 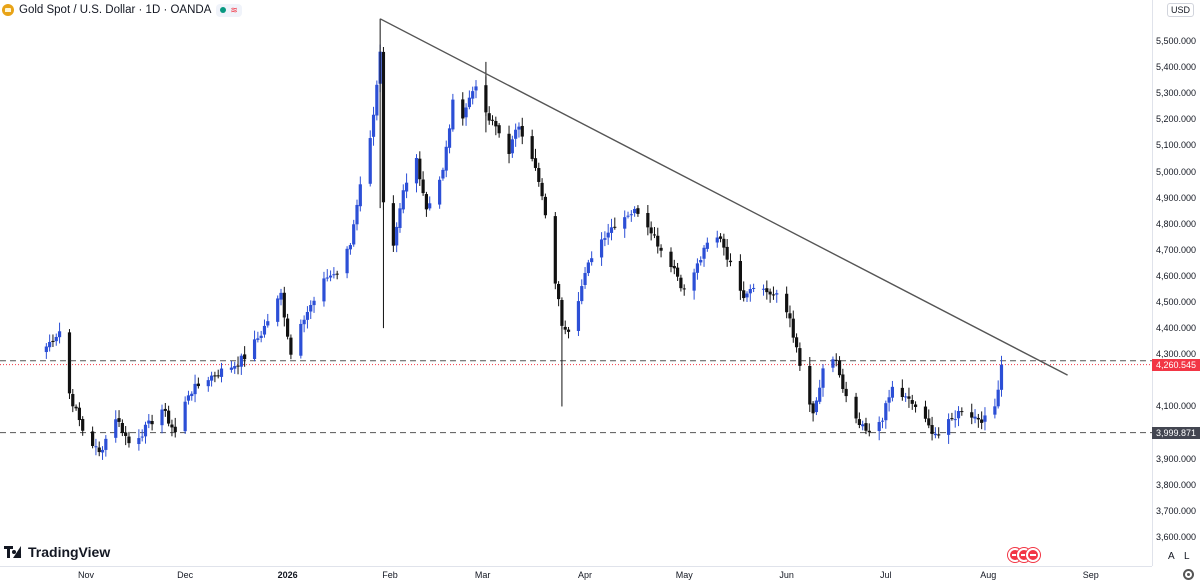 I want to click on y-tick-label: 4,400.000, so click(x=1175, y=328).